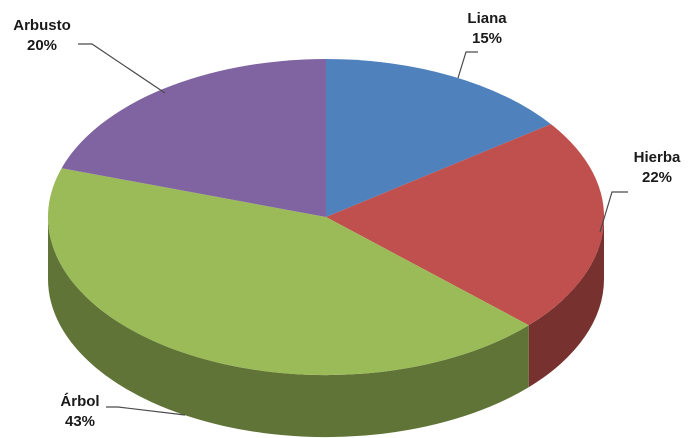 The width and height of the screenshot is (693, 438). What do you see at coordinates (146, 411) in the screenshot?
I see `leader-line-árbol` at bounding box center [146, 411].